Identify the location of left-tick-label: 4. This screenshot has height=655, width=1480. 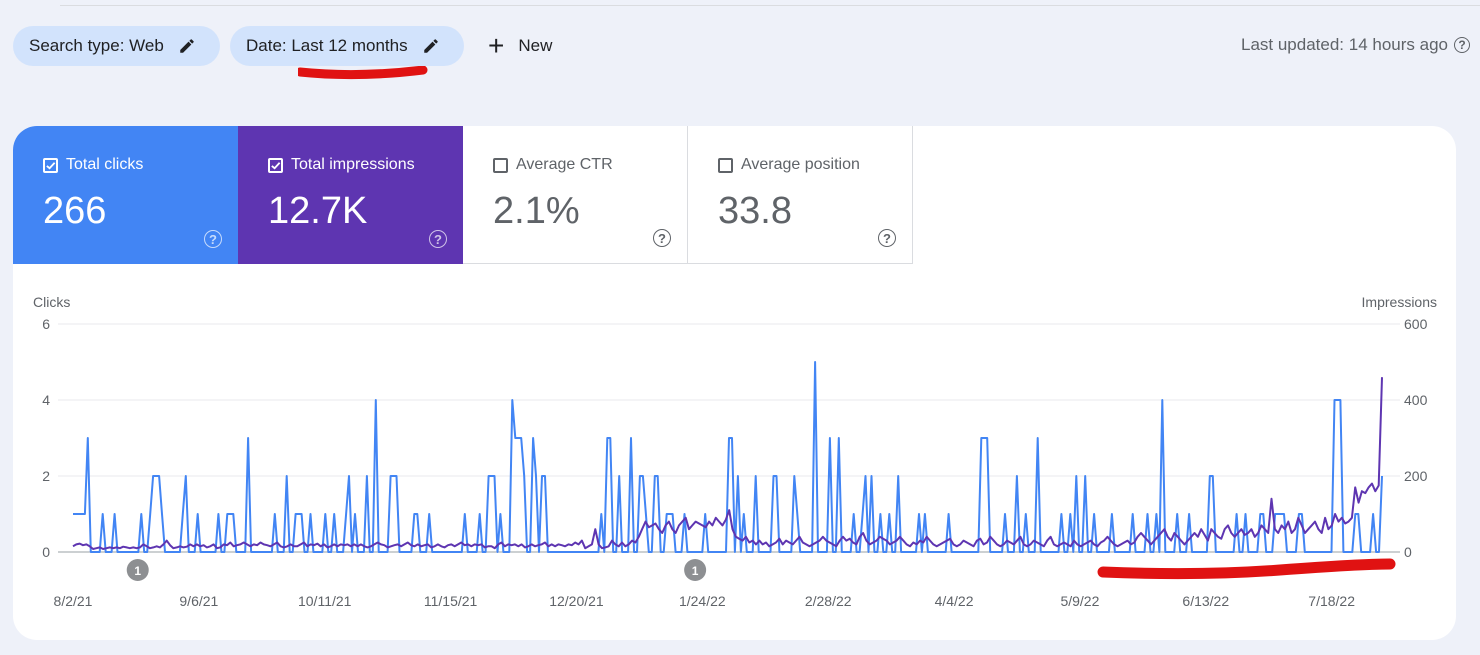
(46, 400).